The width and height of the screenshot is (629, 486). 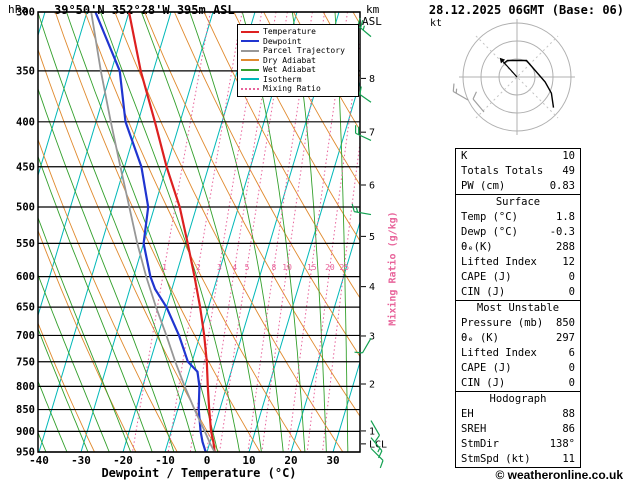 What do you see at coordinates (518, 292) in the screenshot?
I see `stats-row: CIN (J) 0` at bounding box center [518, 292].